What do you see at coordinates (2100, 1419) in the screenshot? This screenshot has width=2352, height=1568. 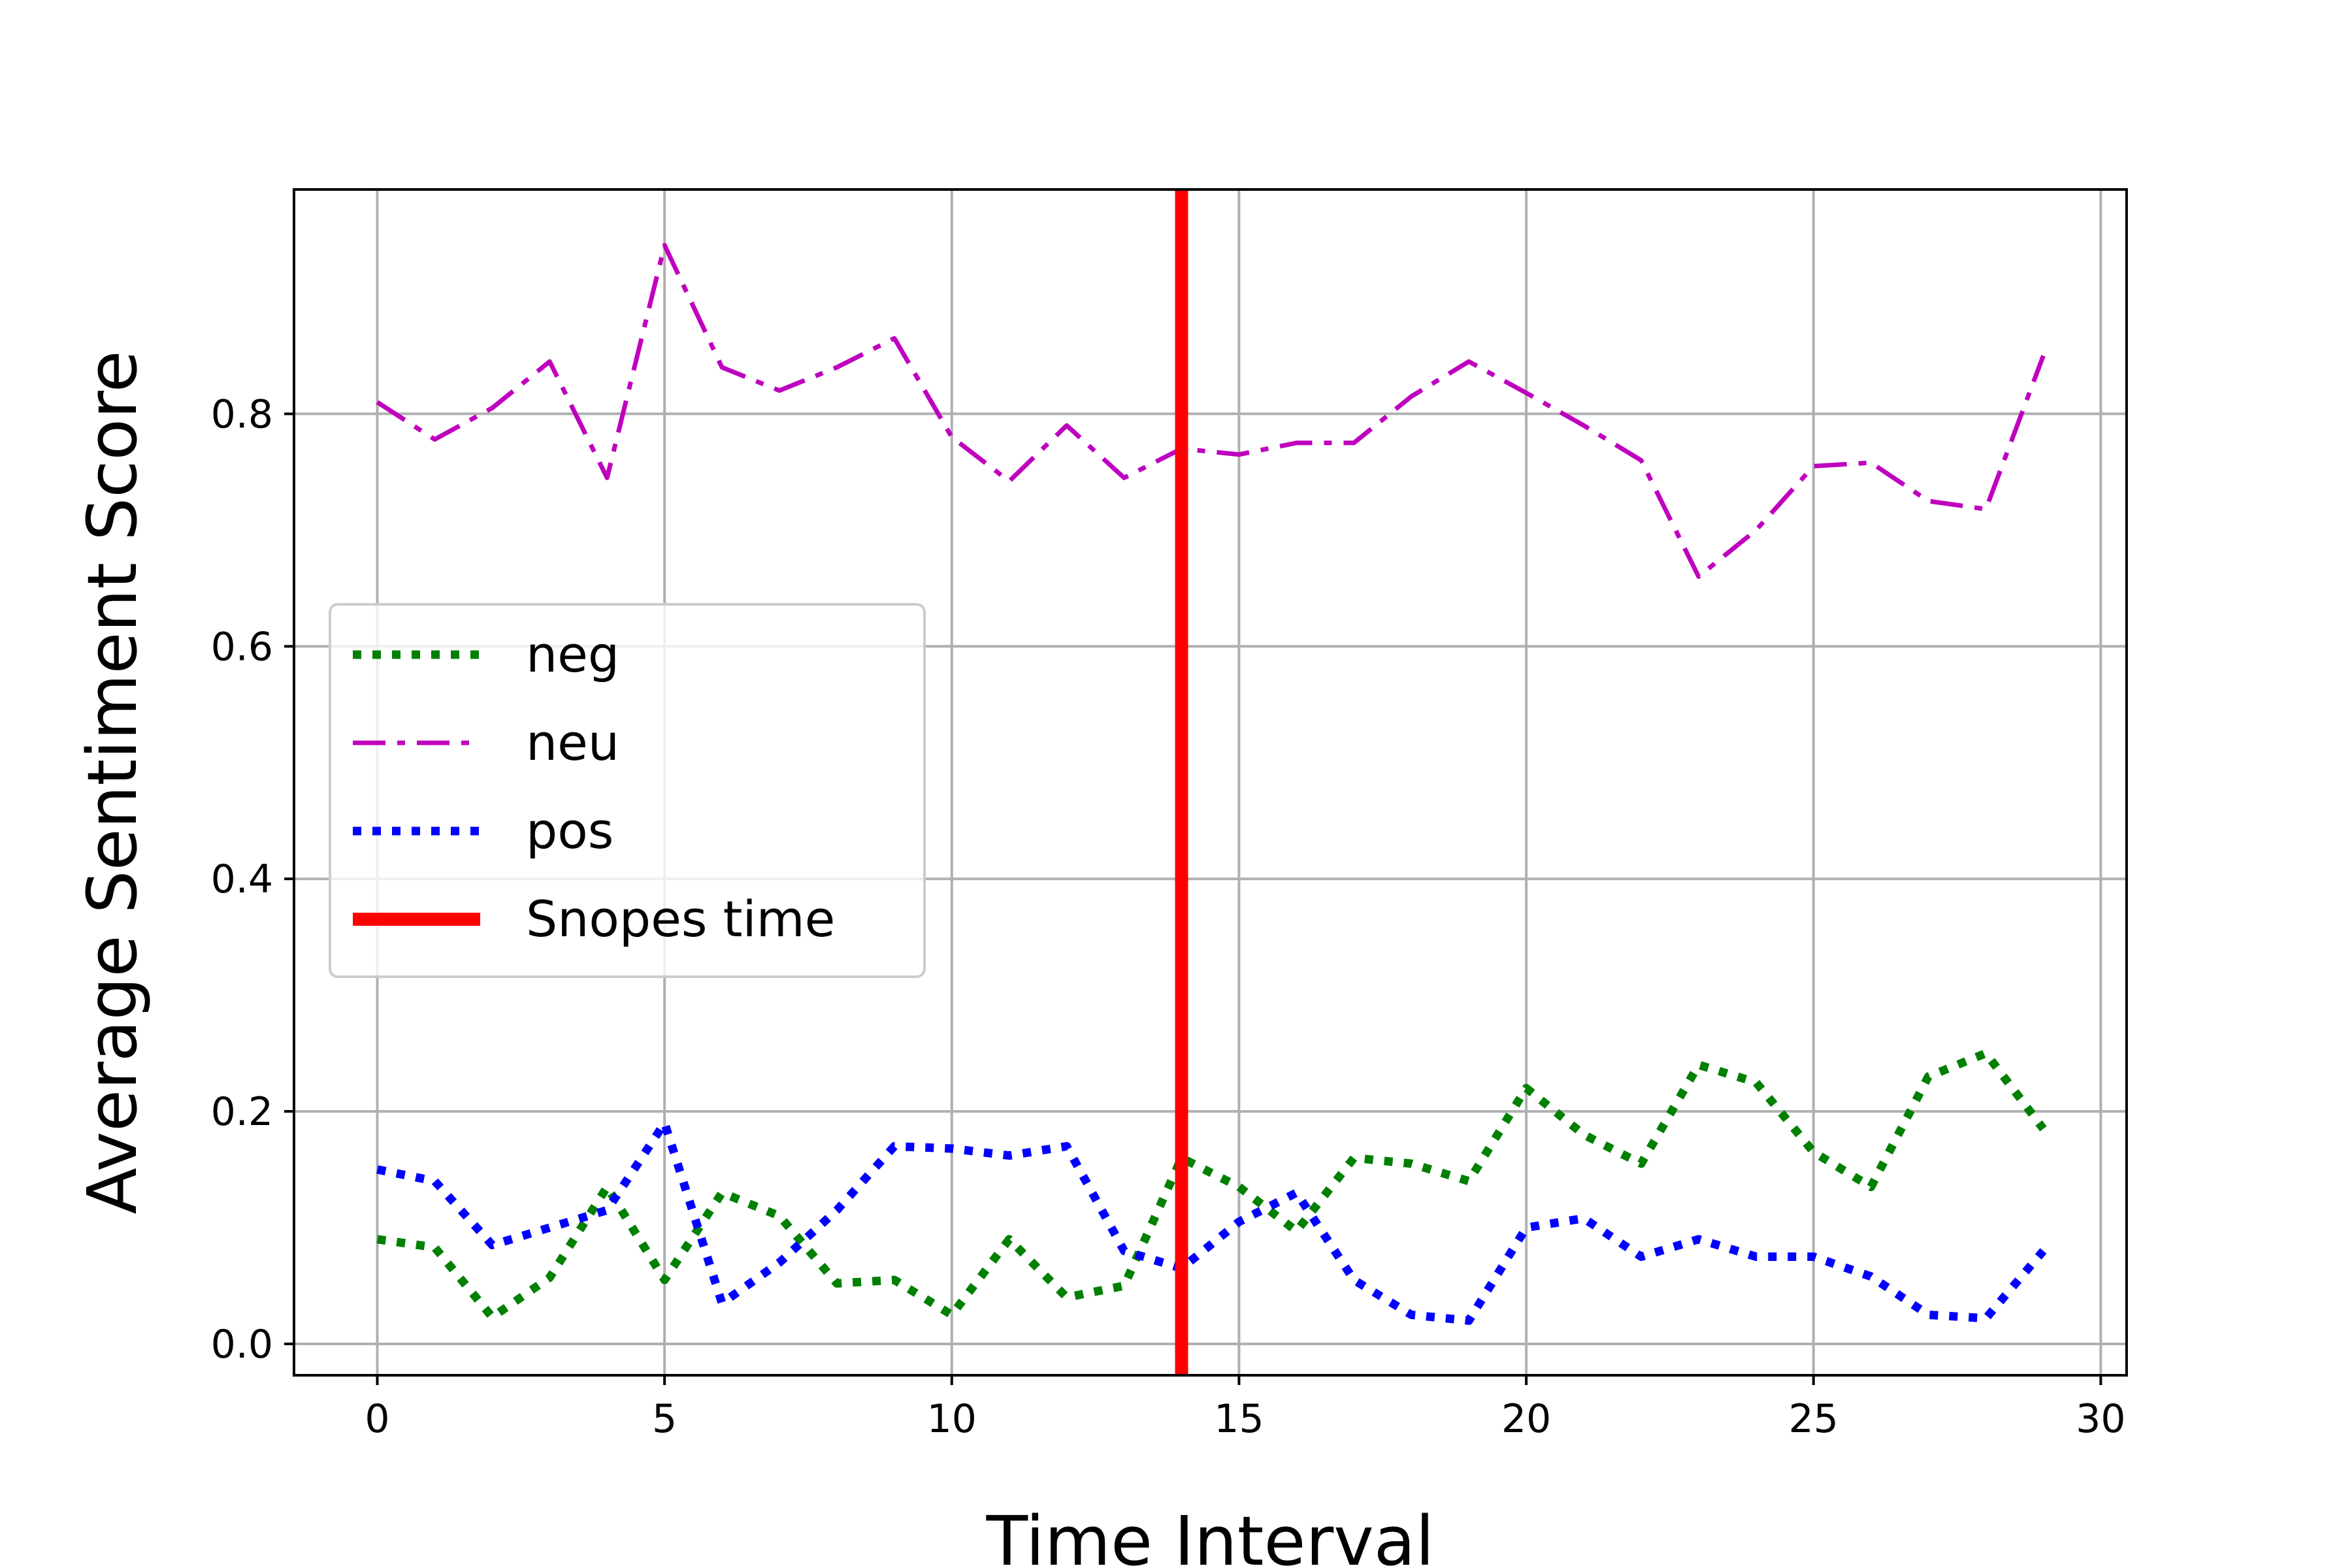 I see `x-tick-label: 30` at bounding box center [2100, 1419].